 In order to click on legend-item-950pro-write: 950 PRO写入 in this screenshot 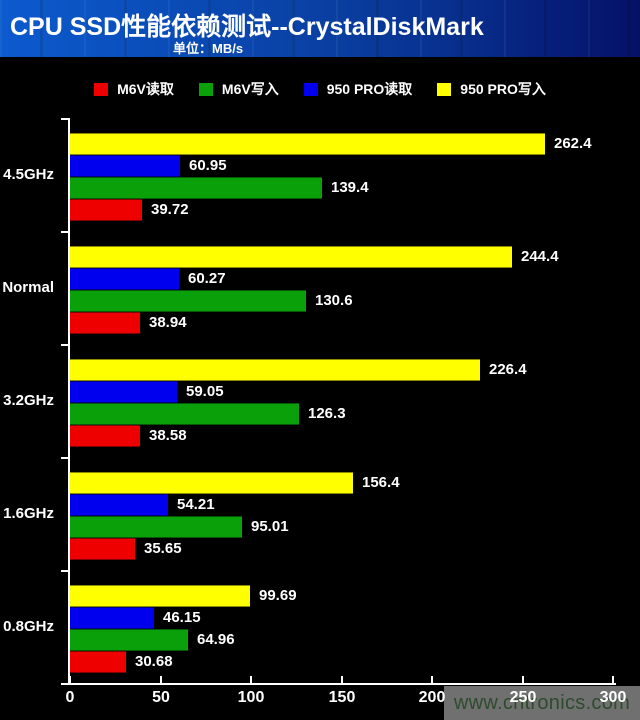, I will do `click(491, 89)`.